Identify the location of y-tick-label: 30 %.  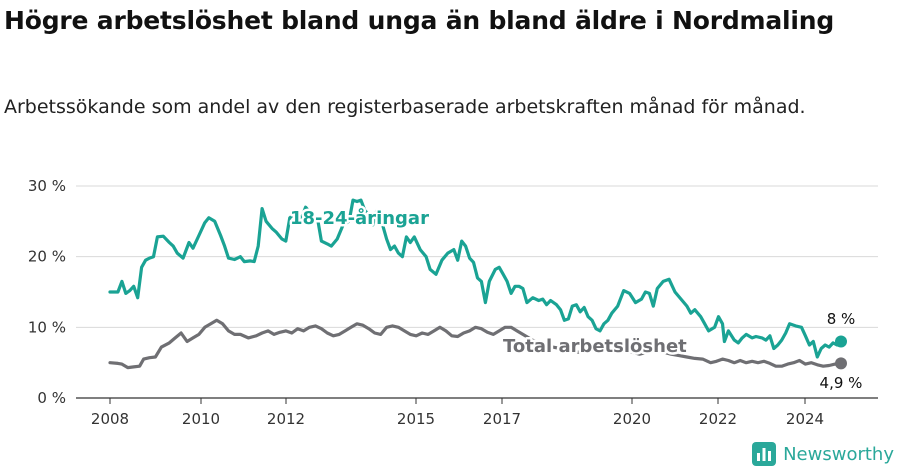
(47, 186).